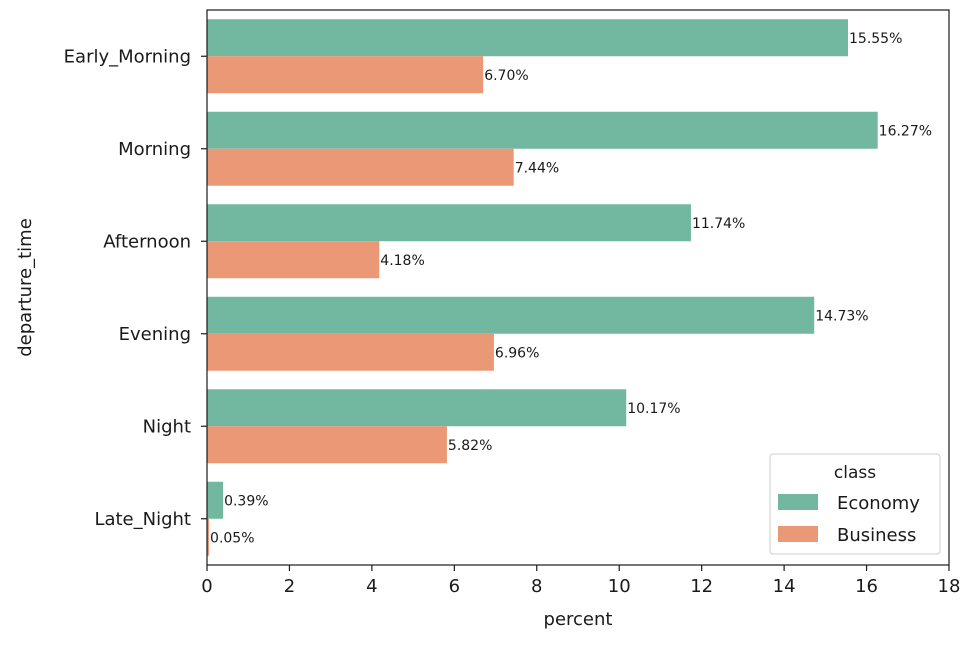  What do you see at coordinates (293, 260) in the screenshot?
I see `bar-business-afternoon` at bounding box center [293, 260].